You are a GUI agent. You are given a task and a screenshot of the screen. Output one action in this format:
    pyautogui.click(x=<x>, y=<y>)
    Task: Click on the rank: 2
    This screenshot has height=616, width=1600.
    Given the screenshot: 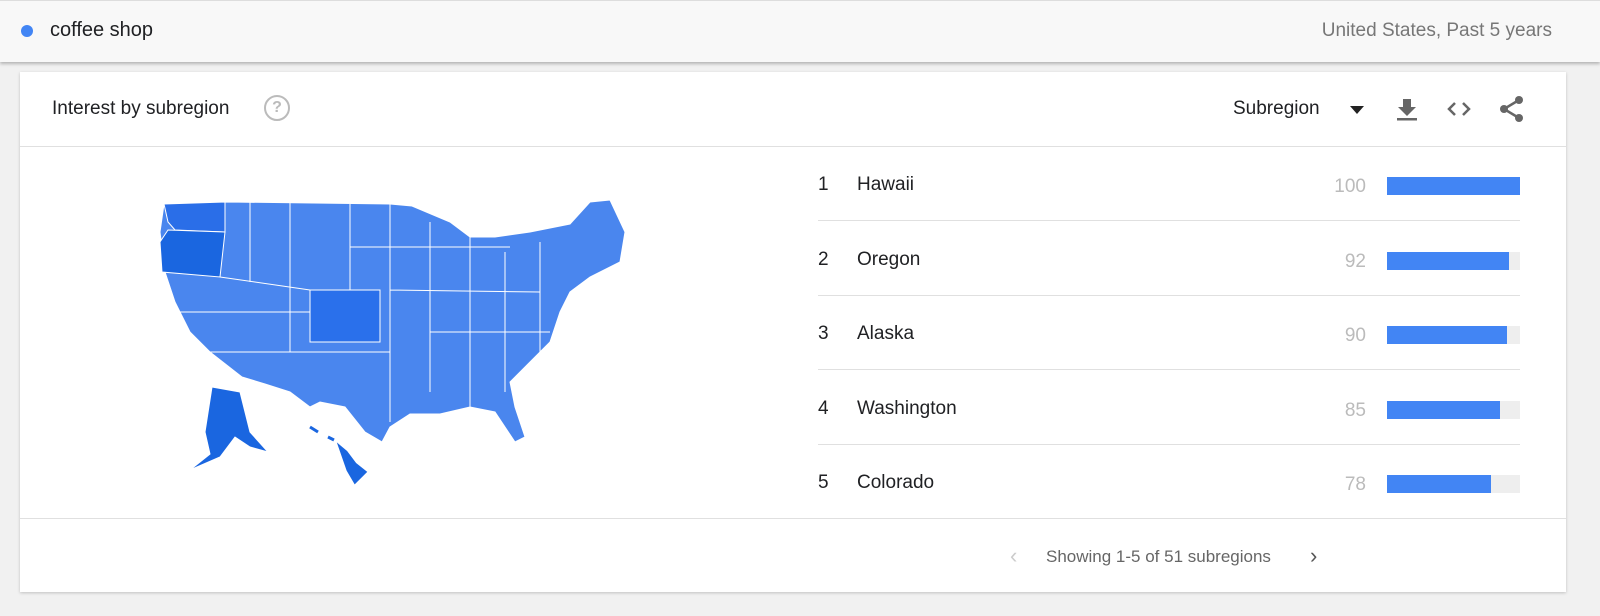 What is the action you would take?
    pyautogui.click(x=823, y=259)
    